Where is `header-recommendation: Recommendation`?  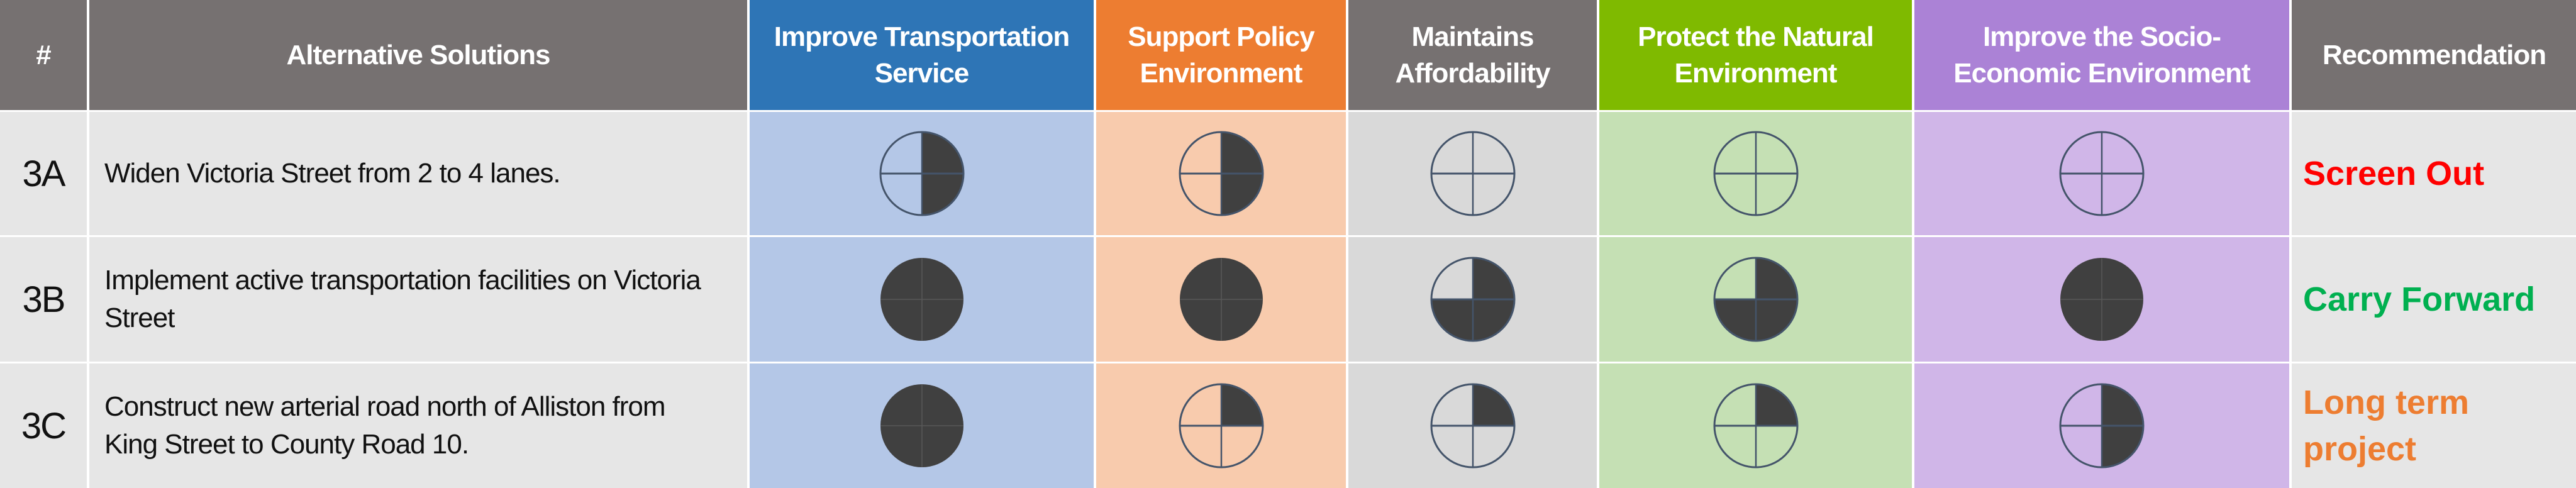 header-recommendation: Recommendation is located at coordinates (2434, 55).